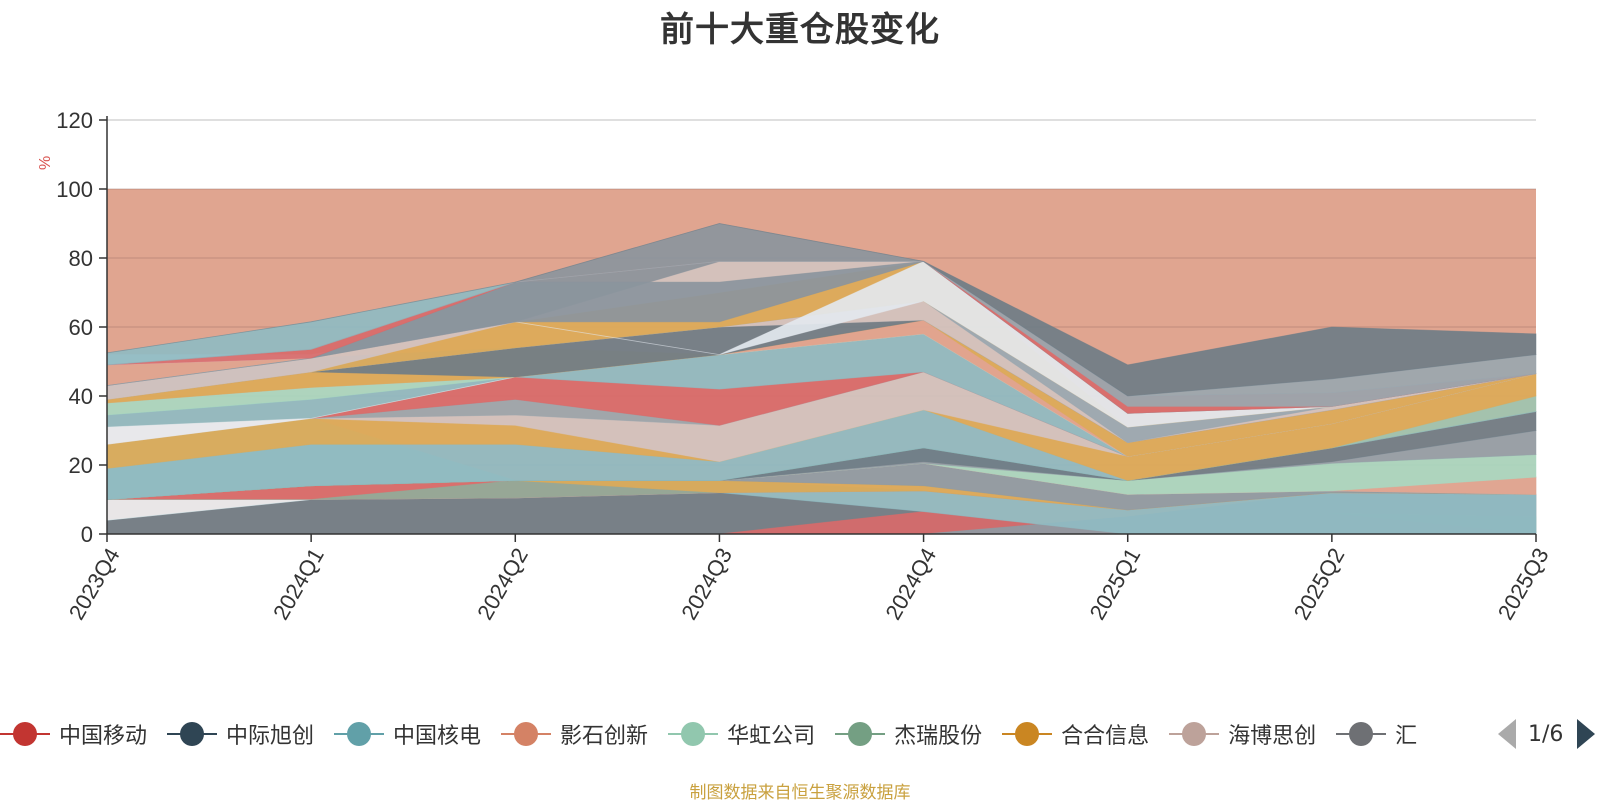 The width and height of the screenshot is (1600, 803). Describe the element at coordinates (74, 120) in the screenshot. I see `y-tick-label-6: 120` at that location.